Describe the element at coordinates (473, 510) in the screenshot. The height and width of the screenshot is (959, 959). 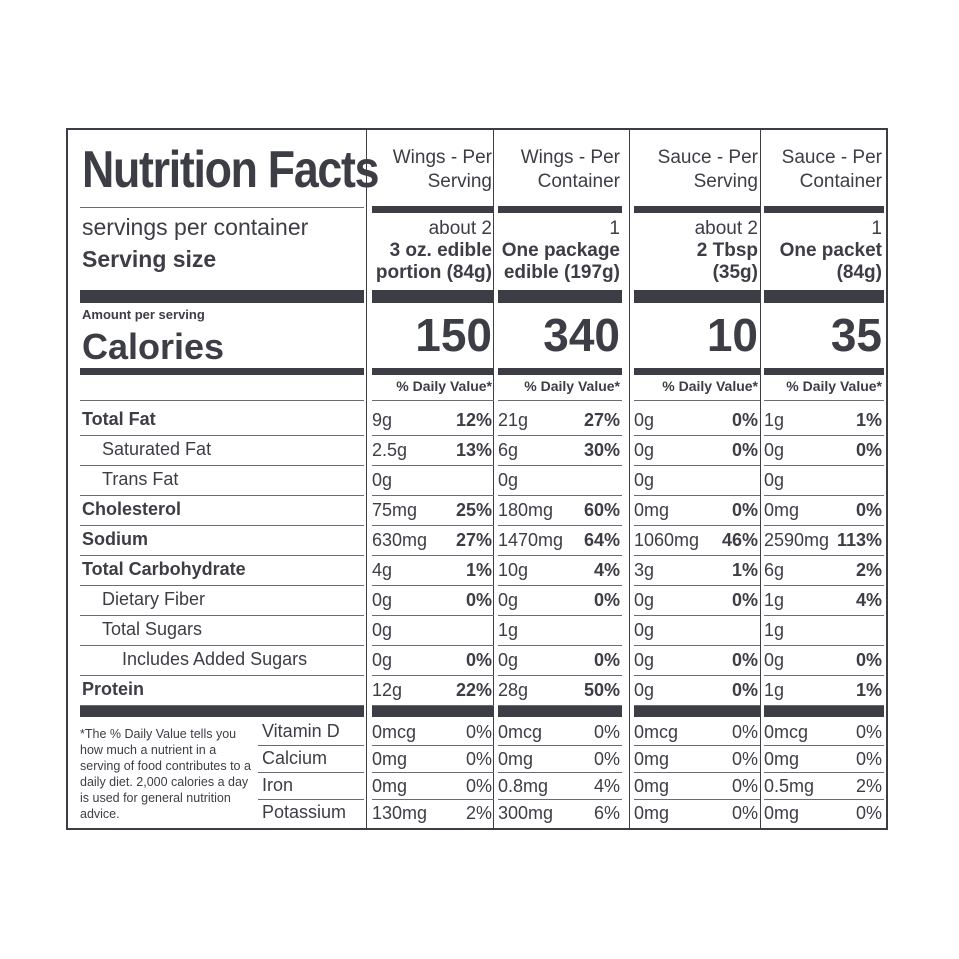
I see `nutrient-daily-value: 25%` at that location.